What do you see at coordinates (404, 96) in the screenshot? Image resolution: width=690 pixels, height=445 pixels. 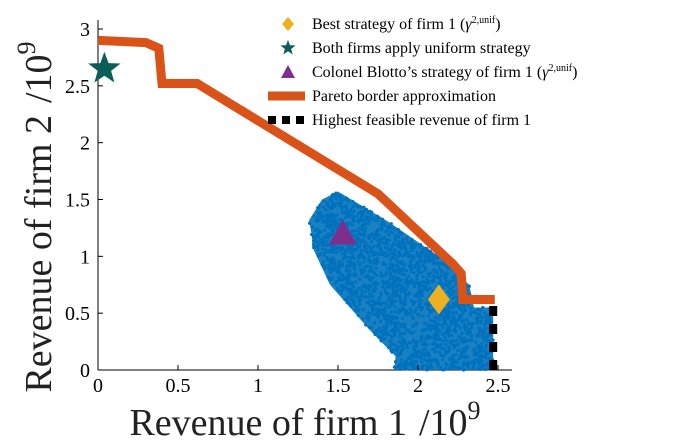 I see `legend-label: Pareto border approximation` at bounding box center [404, 96].